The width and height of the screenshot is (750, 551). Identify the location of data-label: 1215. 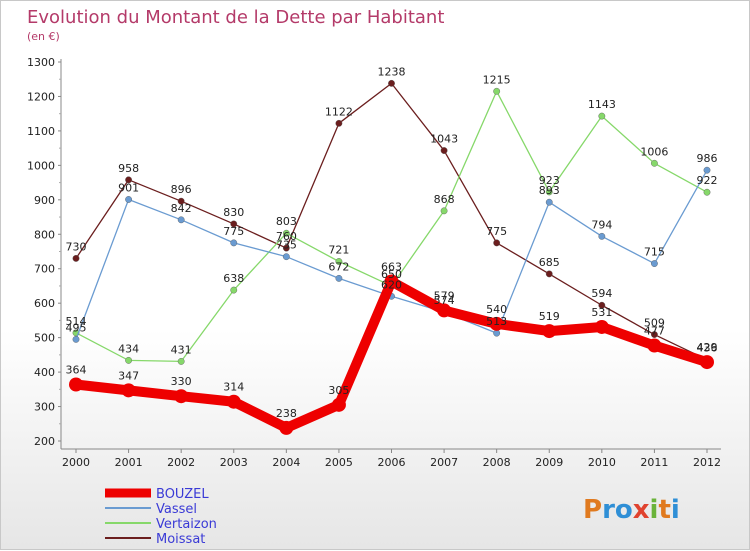
(497, 79).